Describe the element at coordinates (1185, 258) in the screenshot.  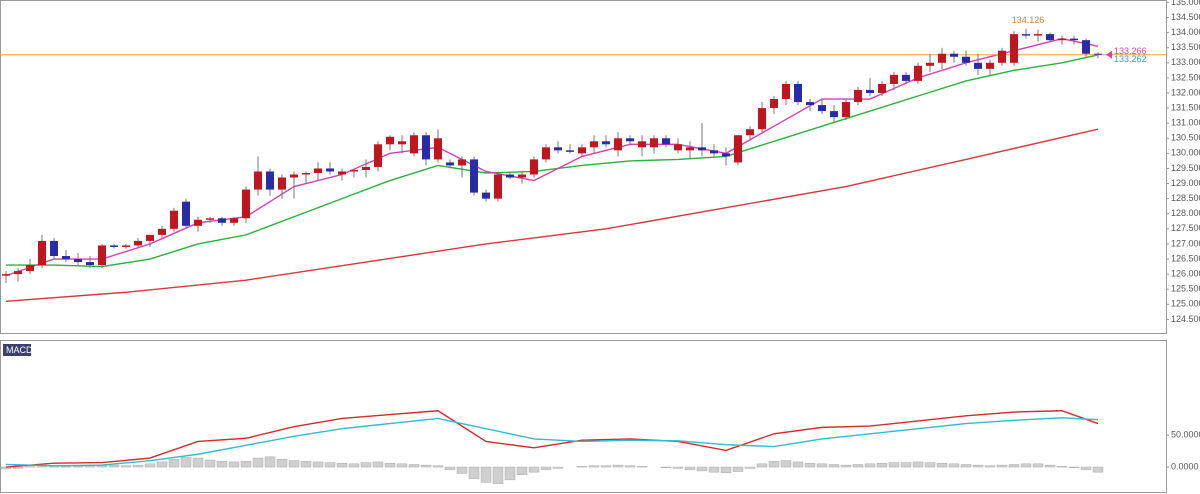
I see `y-tick-label: 126.500` at that location.